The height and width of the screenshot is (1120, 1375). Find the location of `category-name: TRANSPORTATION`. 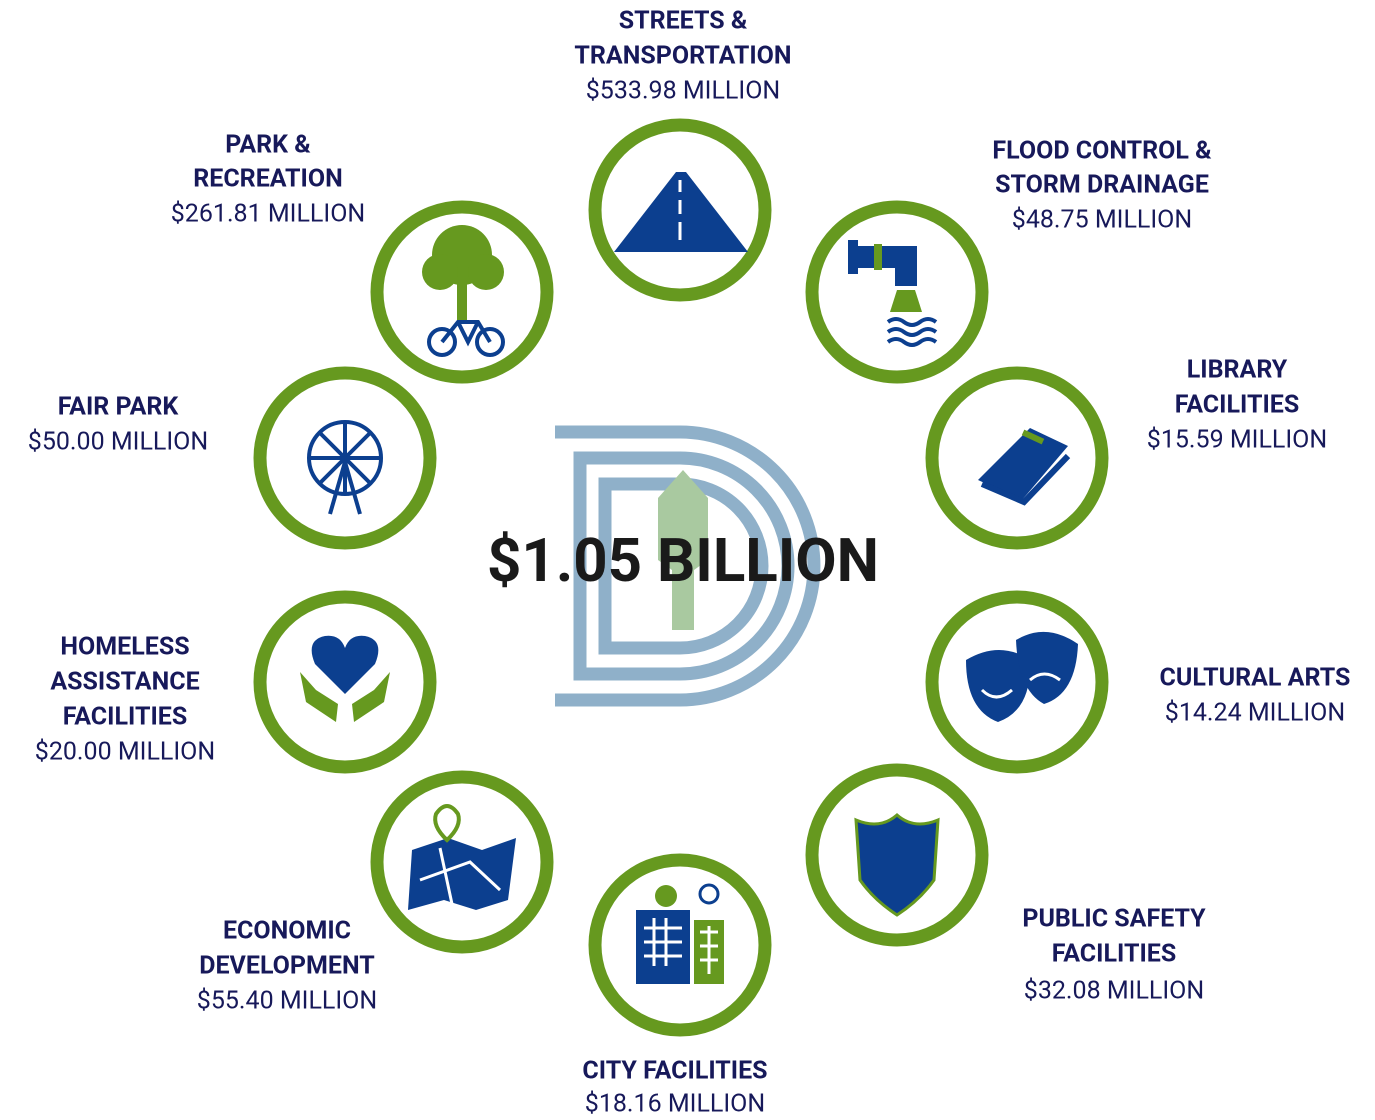

category-name: TRANSPORTATION is located at coordinates (682, 56).